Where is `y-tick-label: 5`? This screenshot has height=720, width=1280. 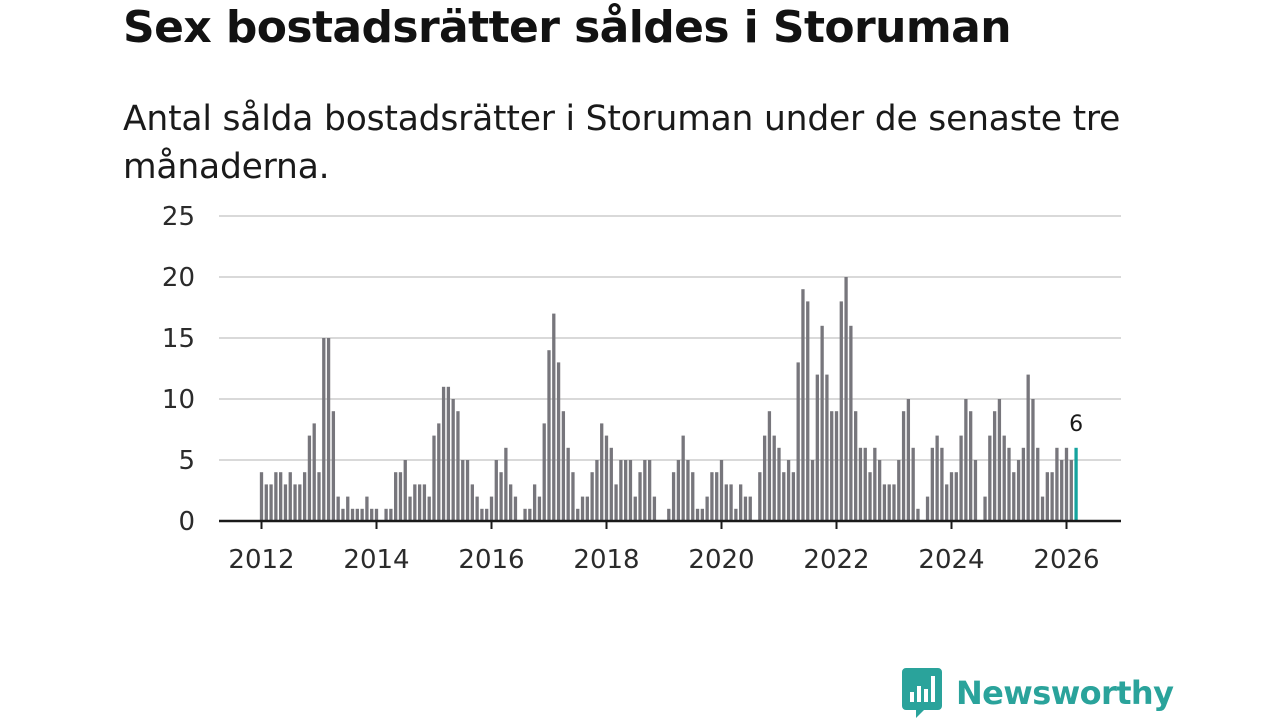 y-tick-label: 5 is located at coordinates (186, 461).